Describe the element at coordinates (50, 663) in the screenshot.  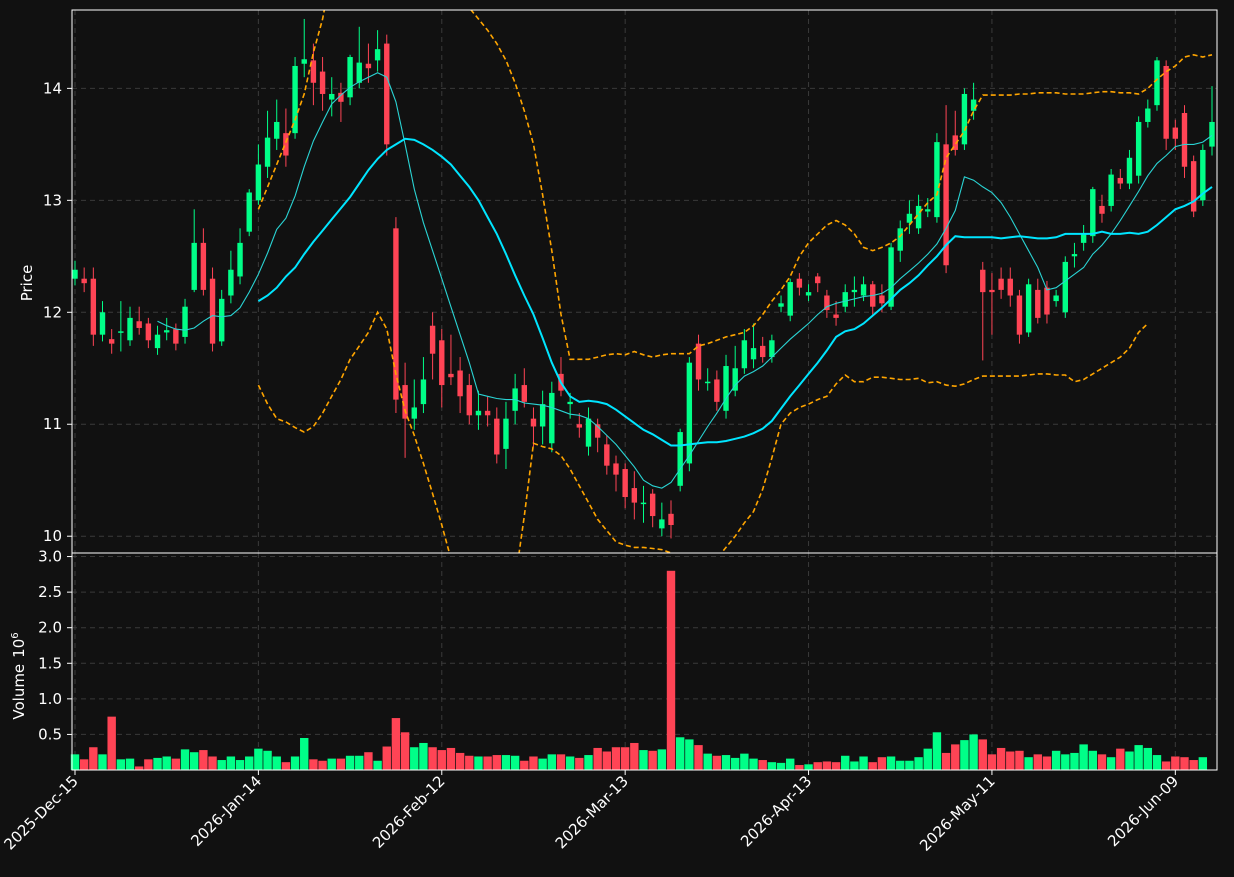
I see `volume-y-tick-label: 1.5` at that location.